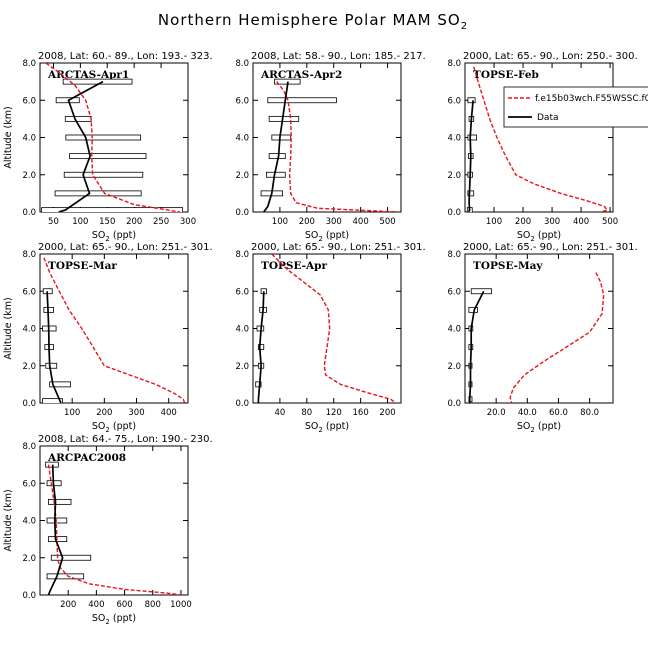 The image size is (648, 648). Describe the element at coordinates (464, 26) in the screenshot. I see `figure-title-sub: 2` at that location.